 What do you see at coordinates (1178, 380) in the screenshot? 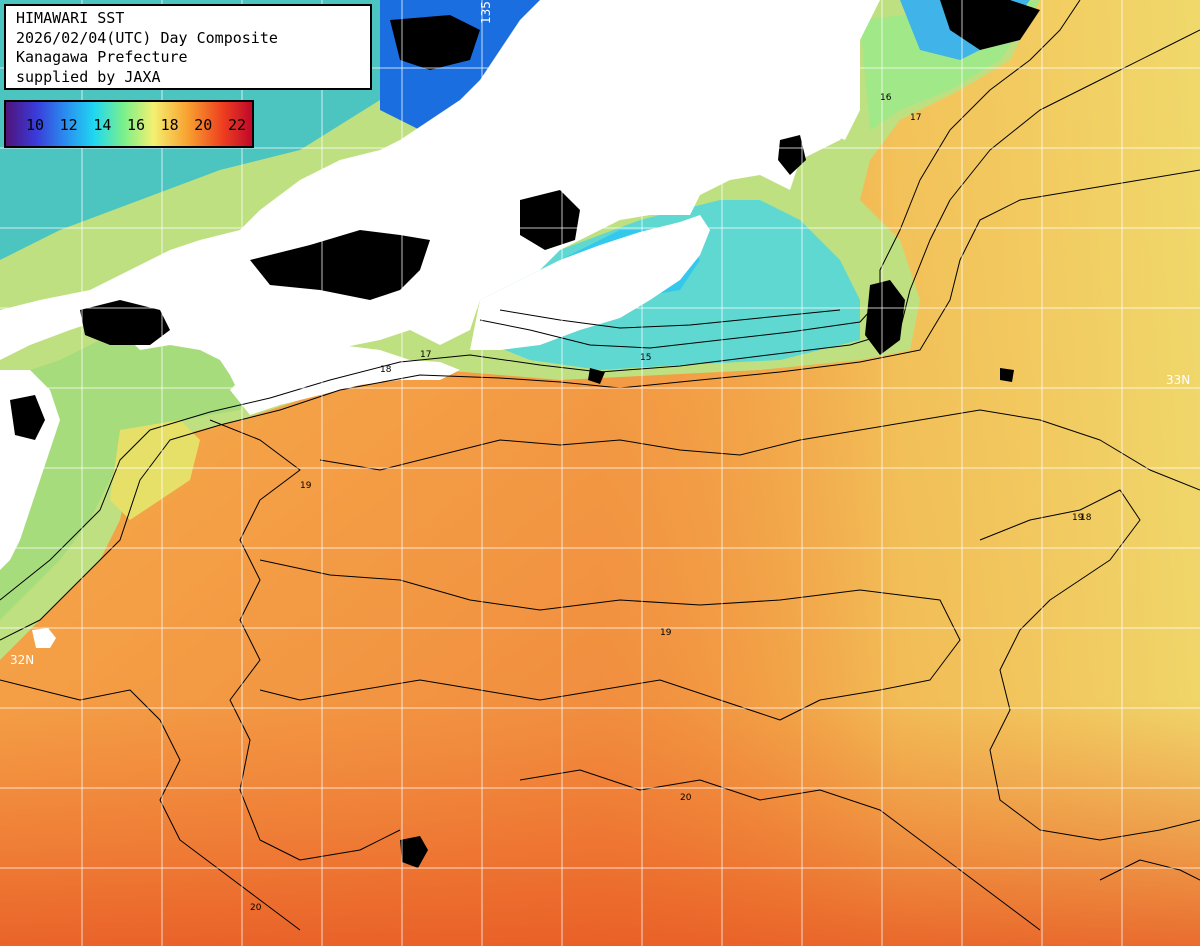
I see `lat-label-right-33n: 33N` at bounding box center [1178, 380].